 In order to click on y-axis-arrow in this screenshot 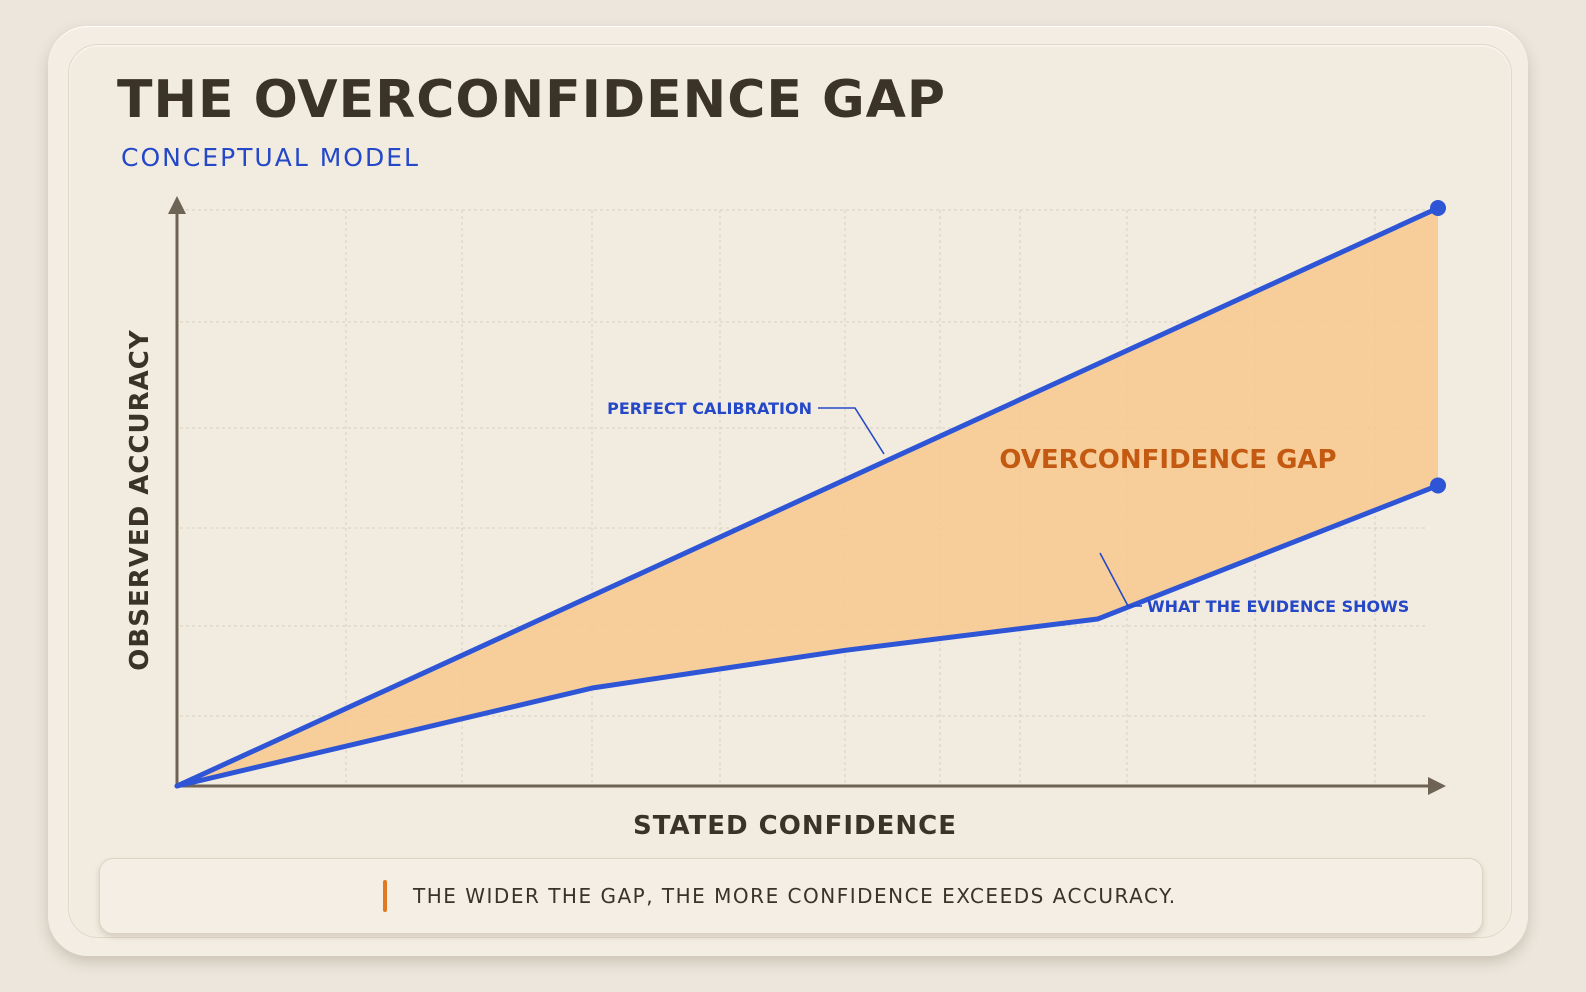, I will do `click(177, 205)`.